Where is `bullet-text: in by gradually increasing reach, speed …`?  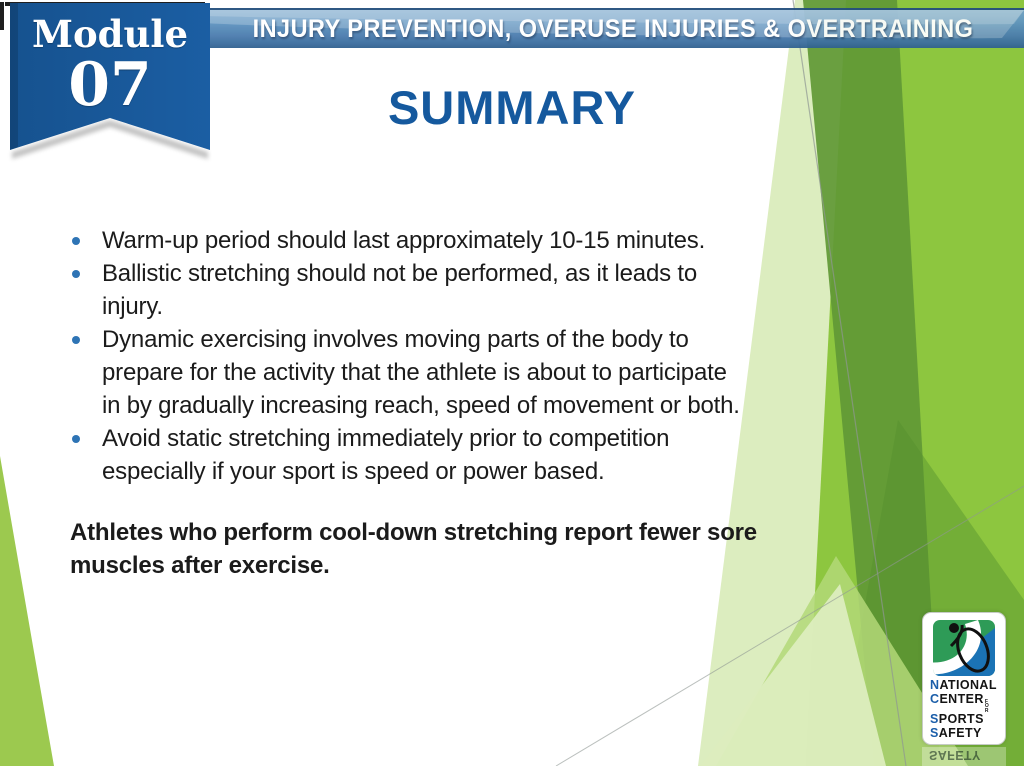 bullet-text: in by gradually increasing reach, speed … is located at coordinates (421, 405).